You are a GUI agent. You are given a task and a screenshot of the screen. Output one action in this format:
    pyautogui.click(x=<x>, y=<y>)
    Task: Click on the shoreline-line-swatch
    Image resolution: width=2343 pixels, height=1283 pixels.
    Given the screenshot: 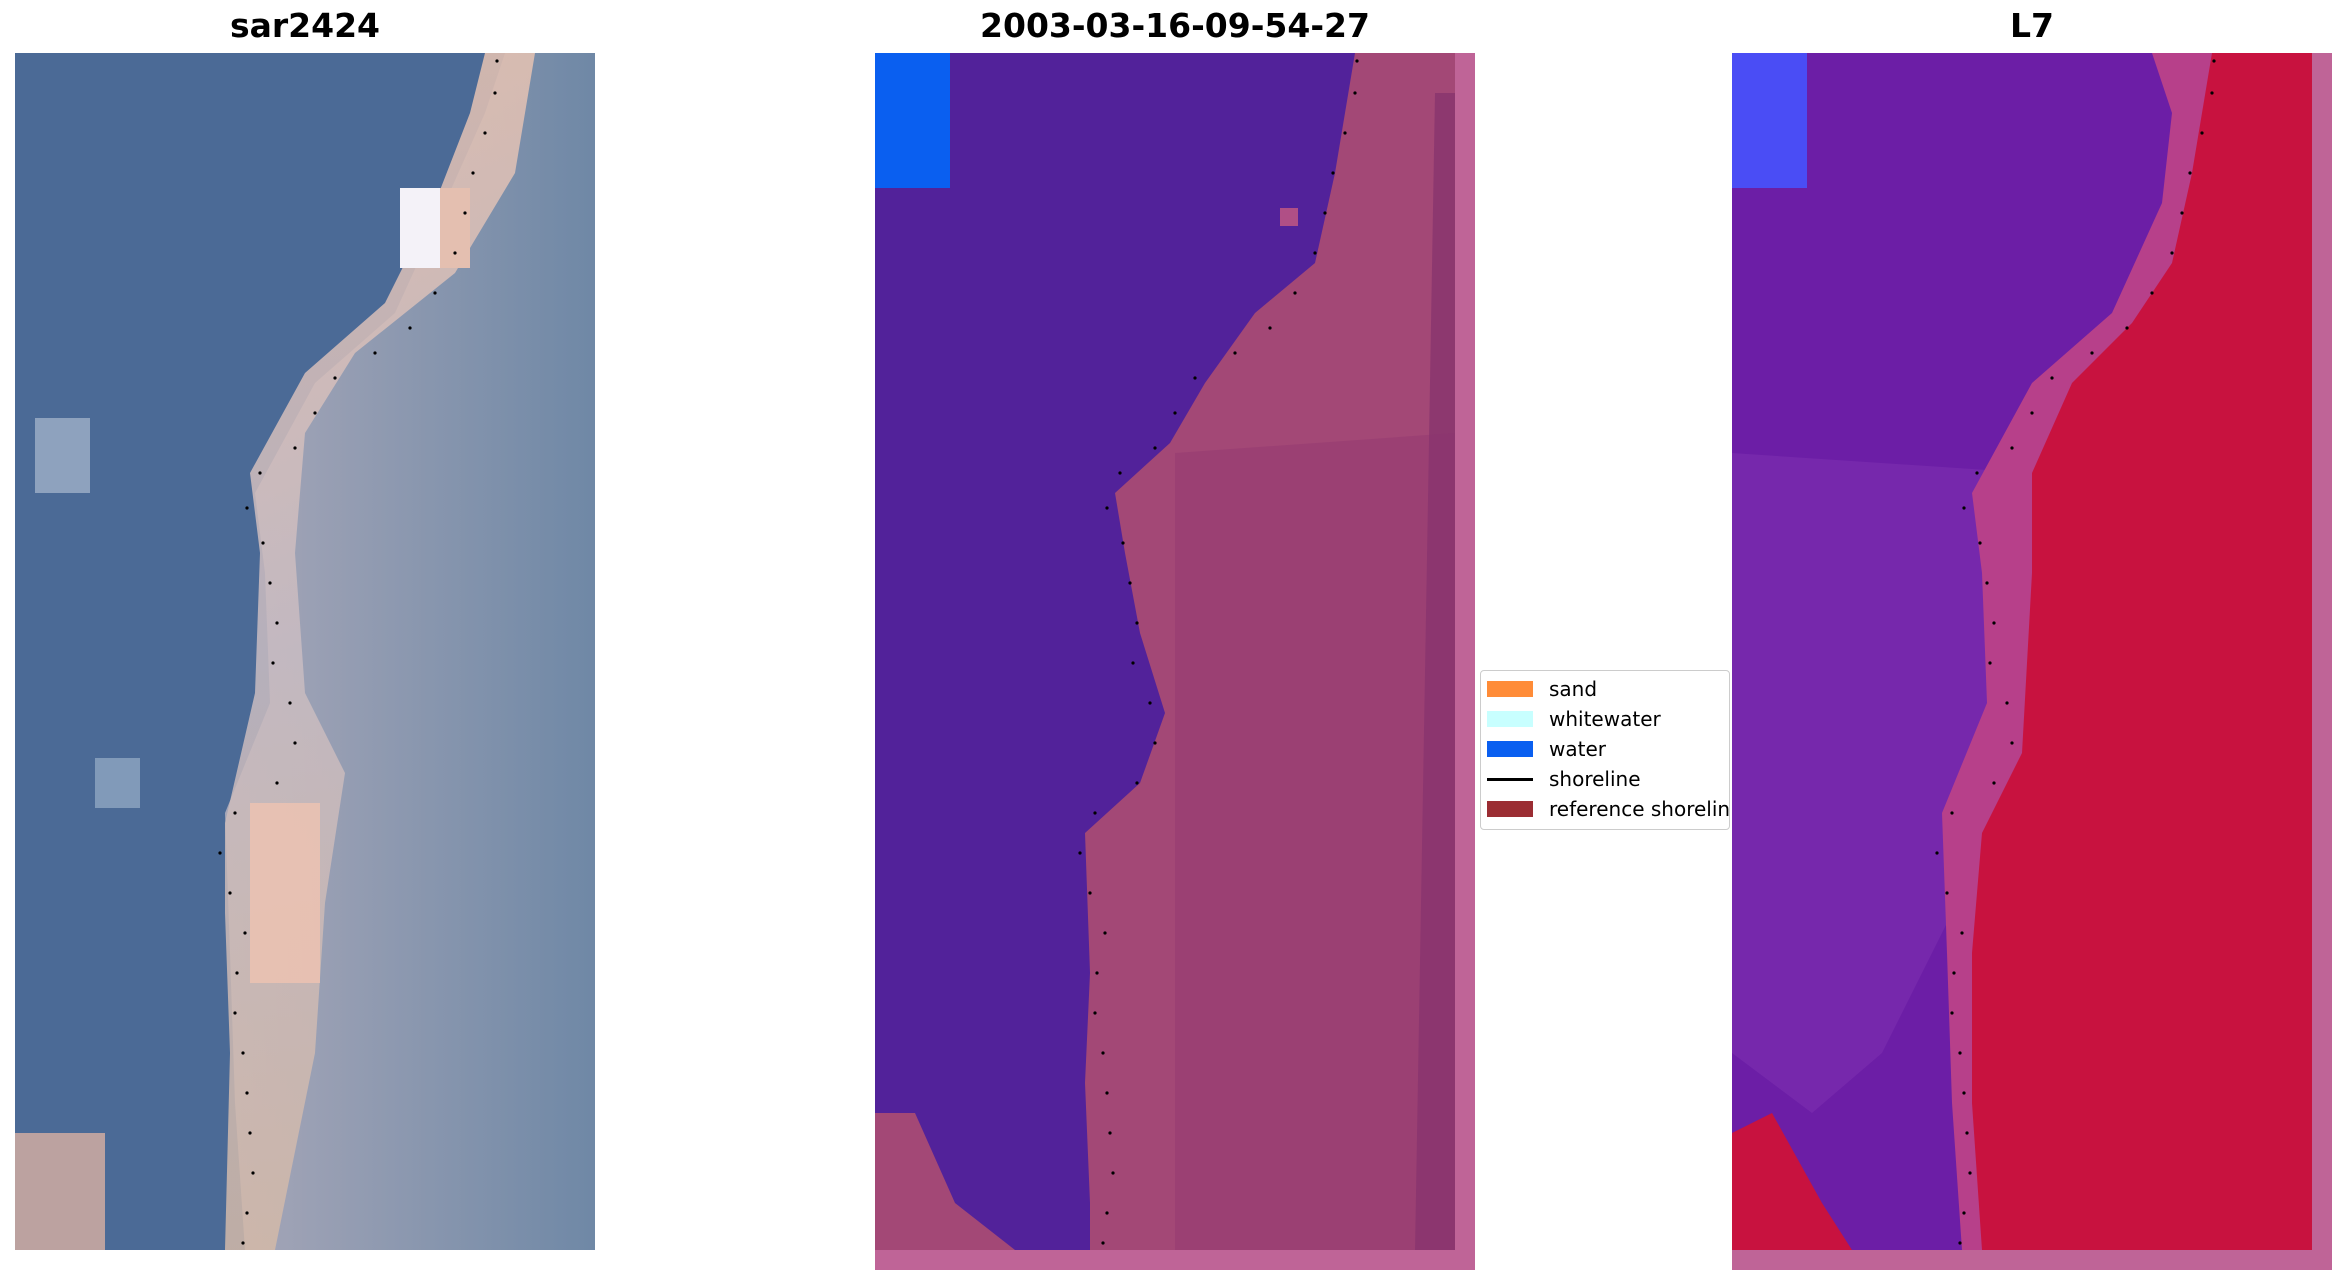 What is the action you would take?
    pyautogui.click(x=1510, y=779)
    